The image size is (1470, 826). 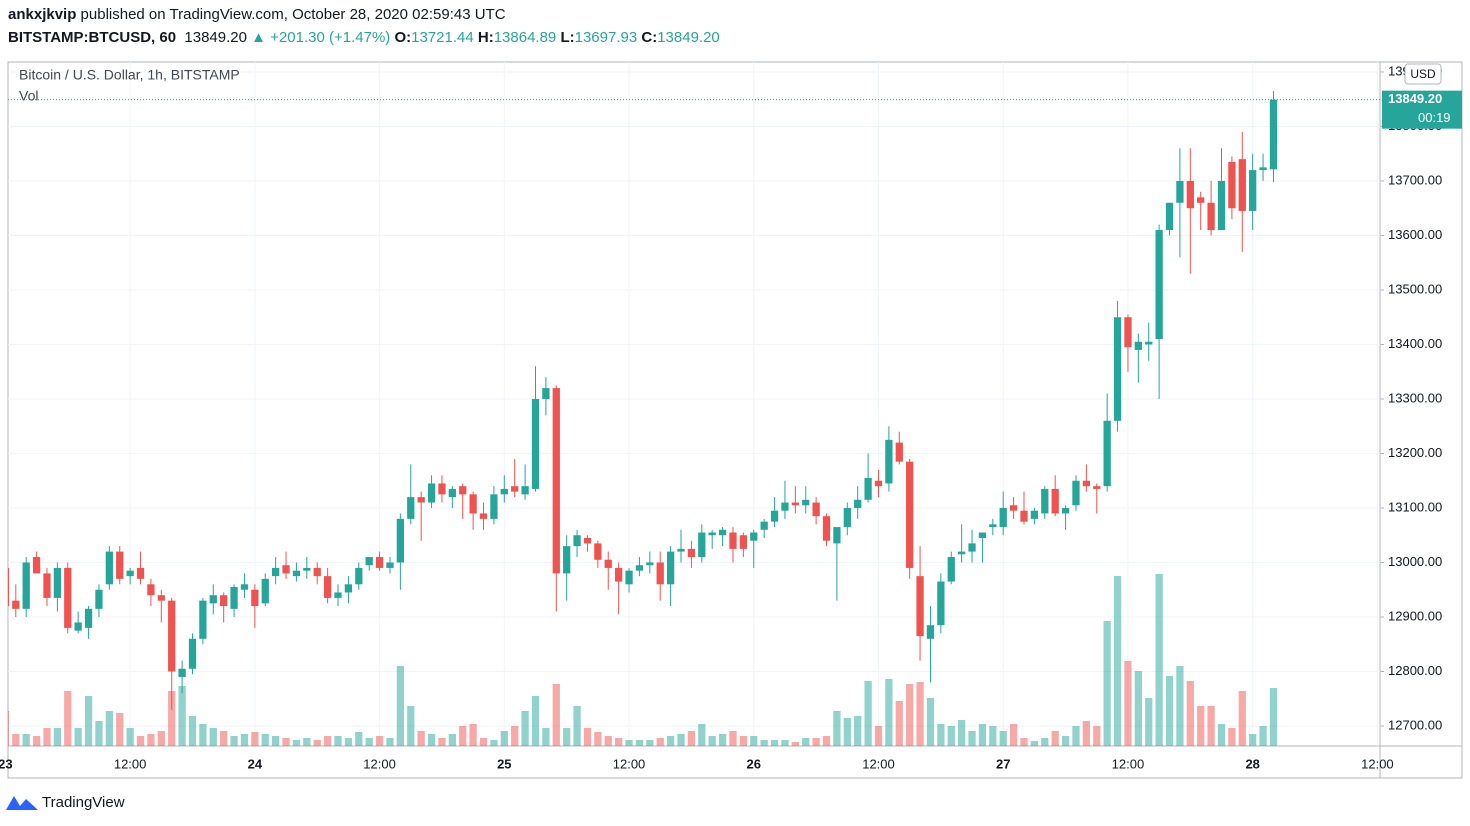 What do you see at coordinates (1003, 763) in the screenshot?
I see `x-tick-label: 27` at bounding box center [1003, 763].